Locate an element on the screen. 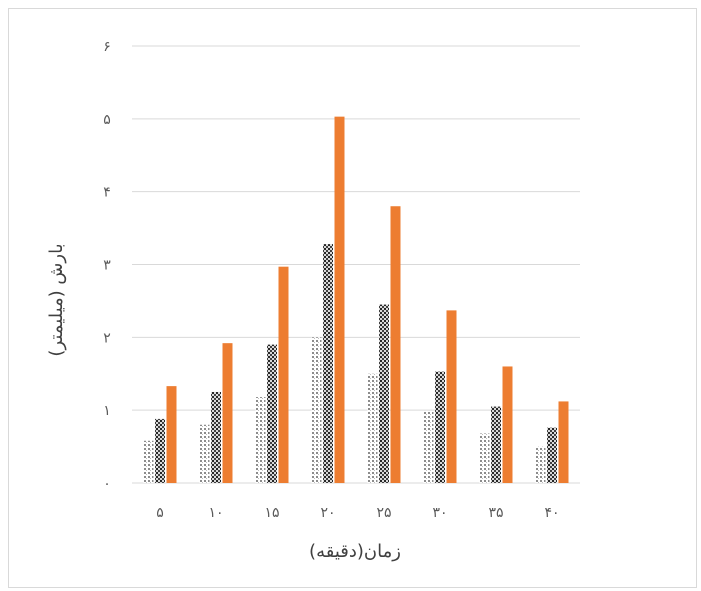 Image resolution: width=701 pixels, height=591 pixels. x-tick-label: ۳۰ is located at coordinates (439, 513).